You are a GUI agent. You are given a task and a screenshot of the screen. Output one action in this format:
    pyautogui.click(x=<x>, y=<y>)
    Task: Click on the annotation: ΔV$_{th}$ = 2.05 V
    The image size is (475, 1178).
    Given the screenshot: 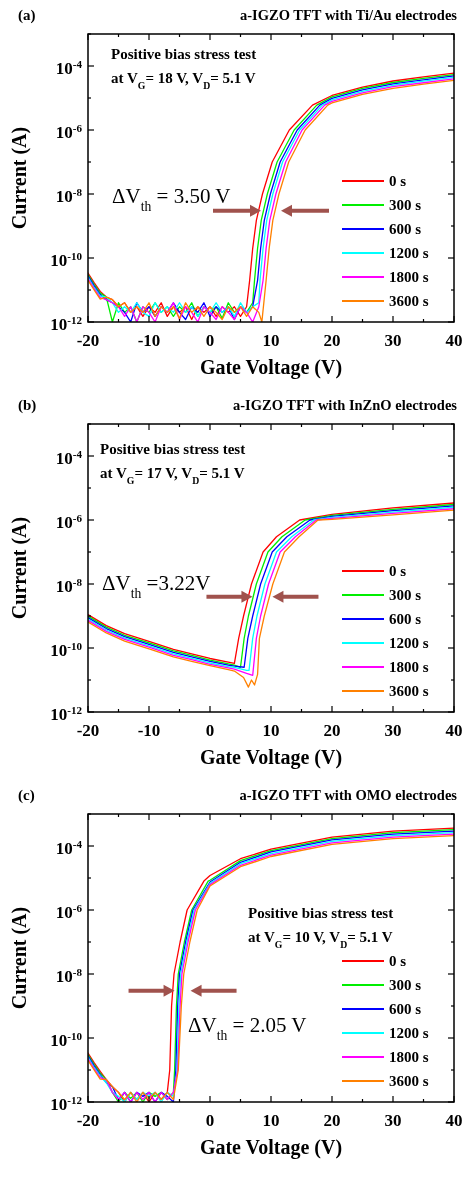 What is the action you would take?
    pyautogui.click(x=247, y=1028)
    